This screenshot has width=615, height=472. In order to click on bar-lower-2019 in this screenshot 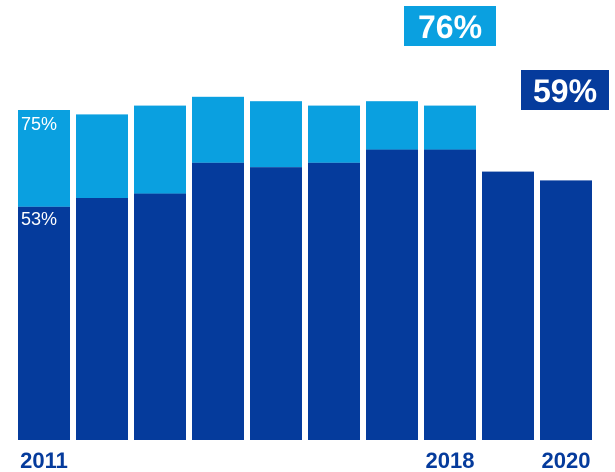, I will do `click(508, 305)`.